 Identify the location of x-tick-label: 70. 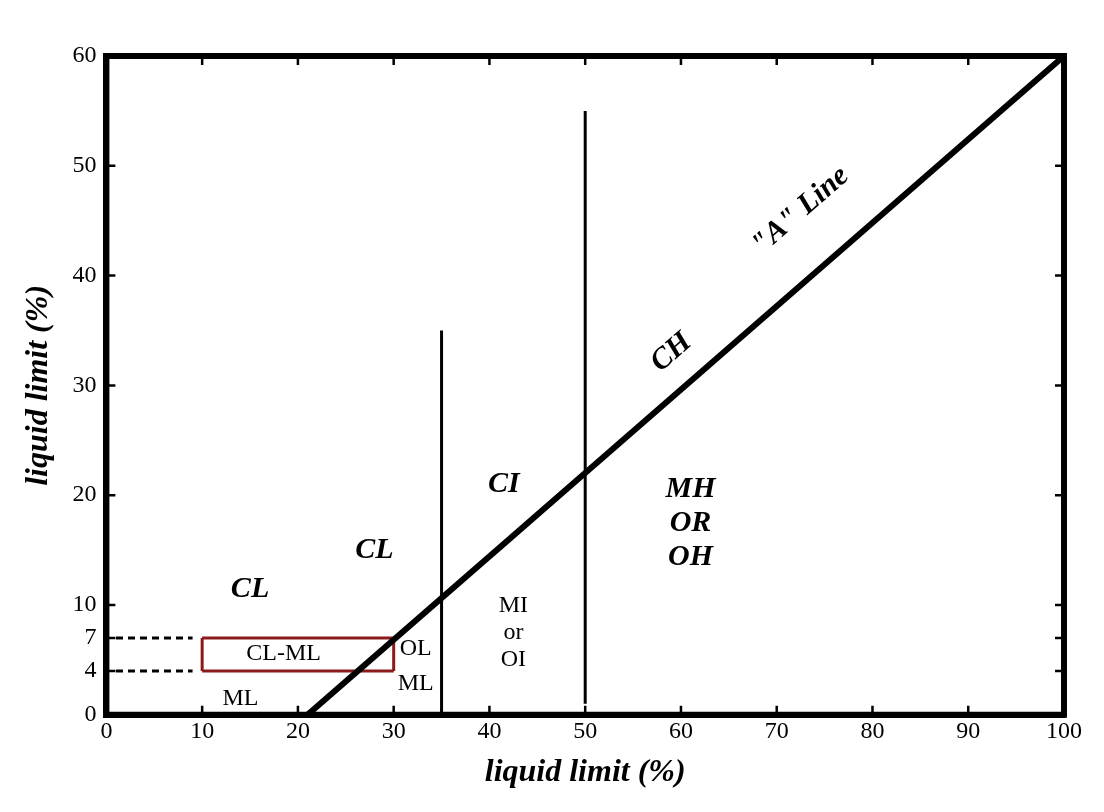
(776, 730).